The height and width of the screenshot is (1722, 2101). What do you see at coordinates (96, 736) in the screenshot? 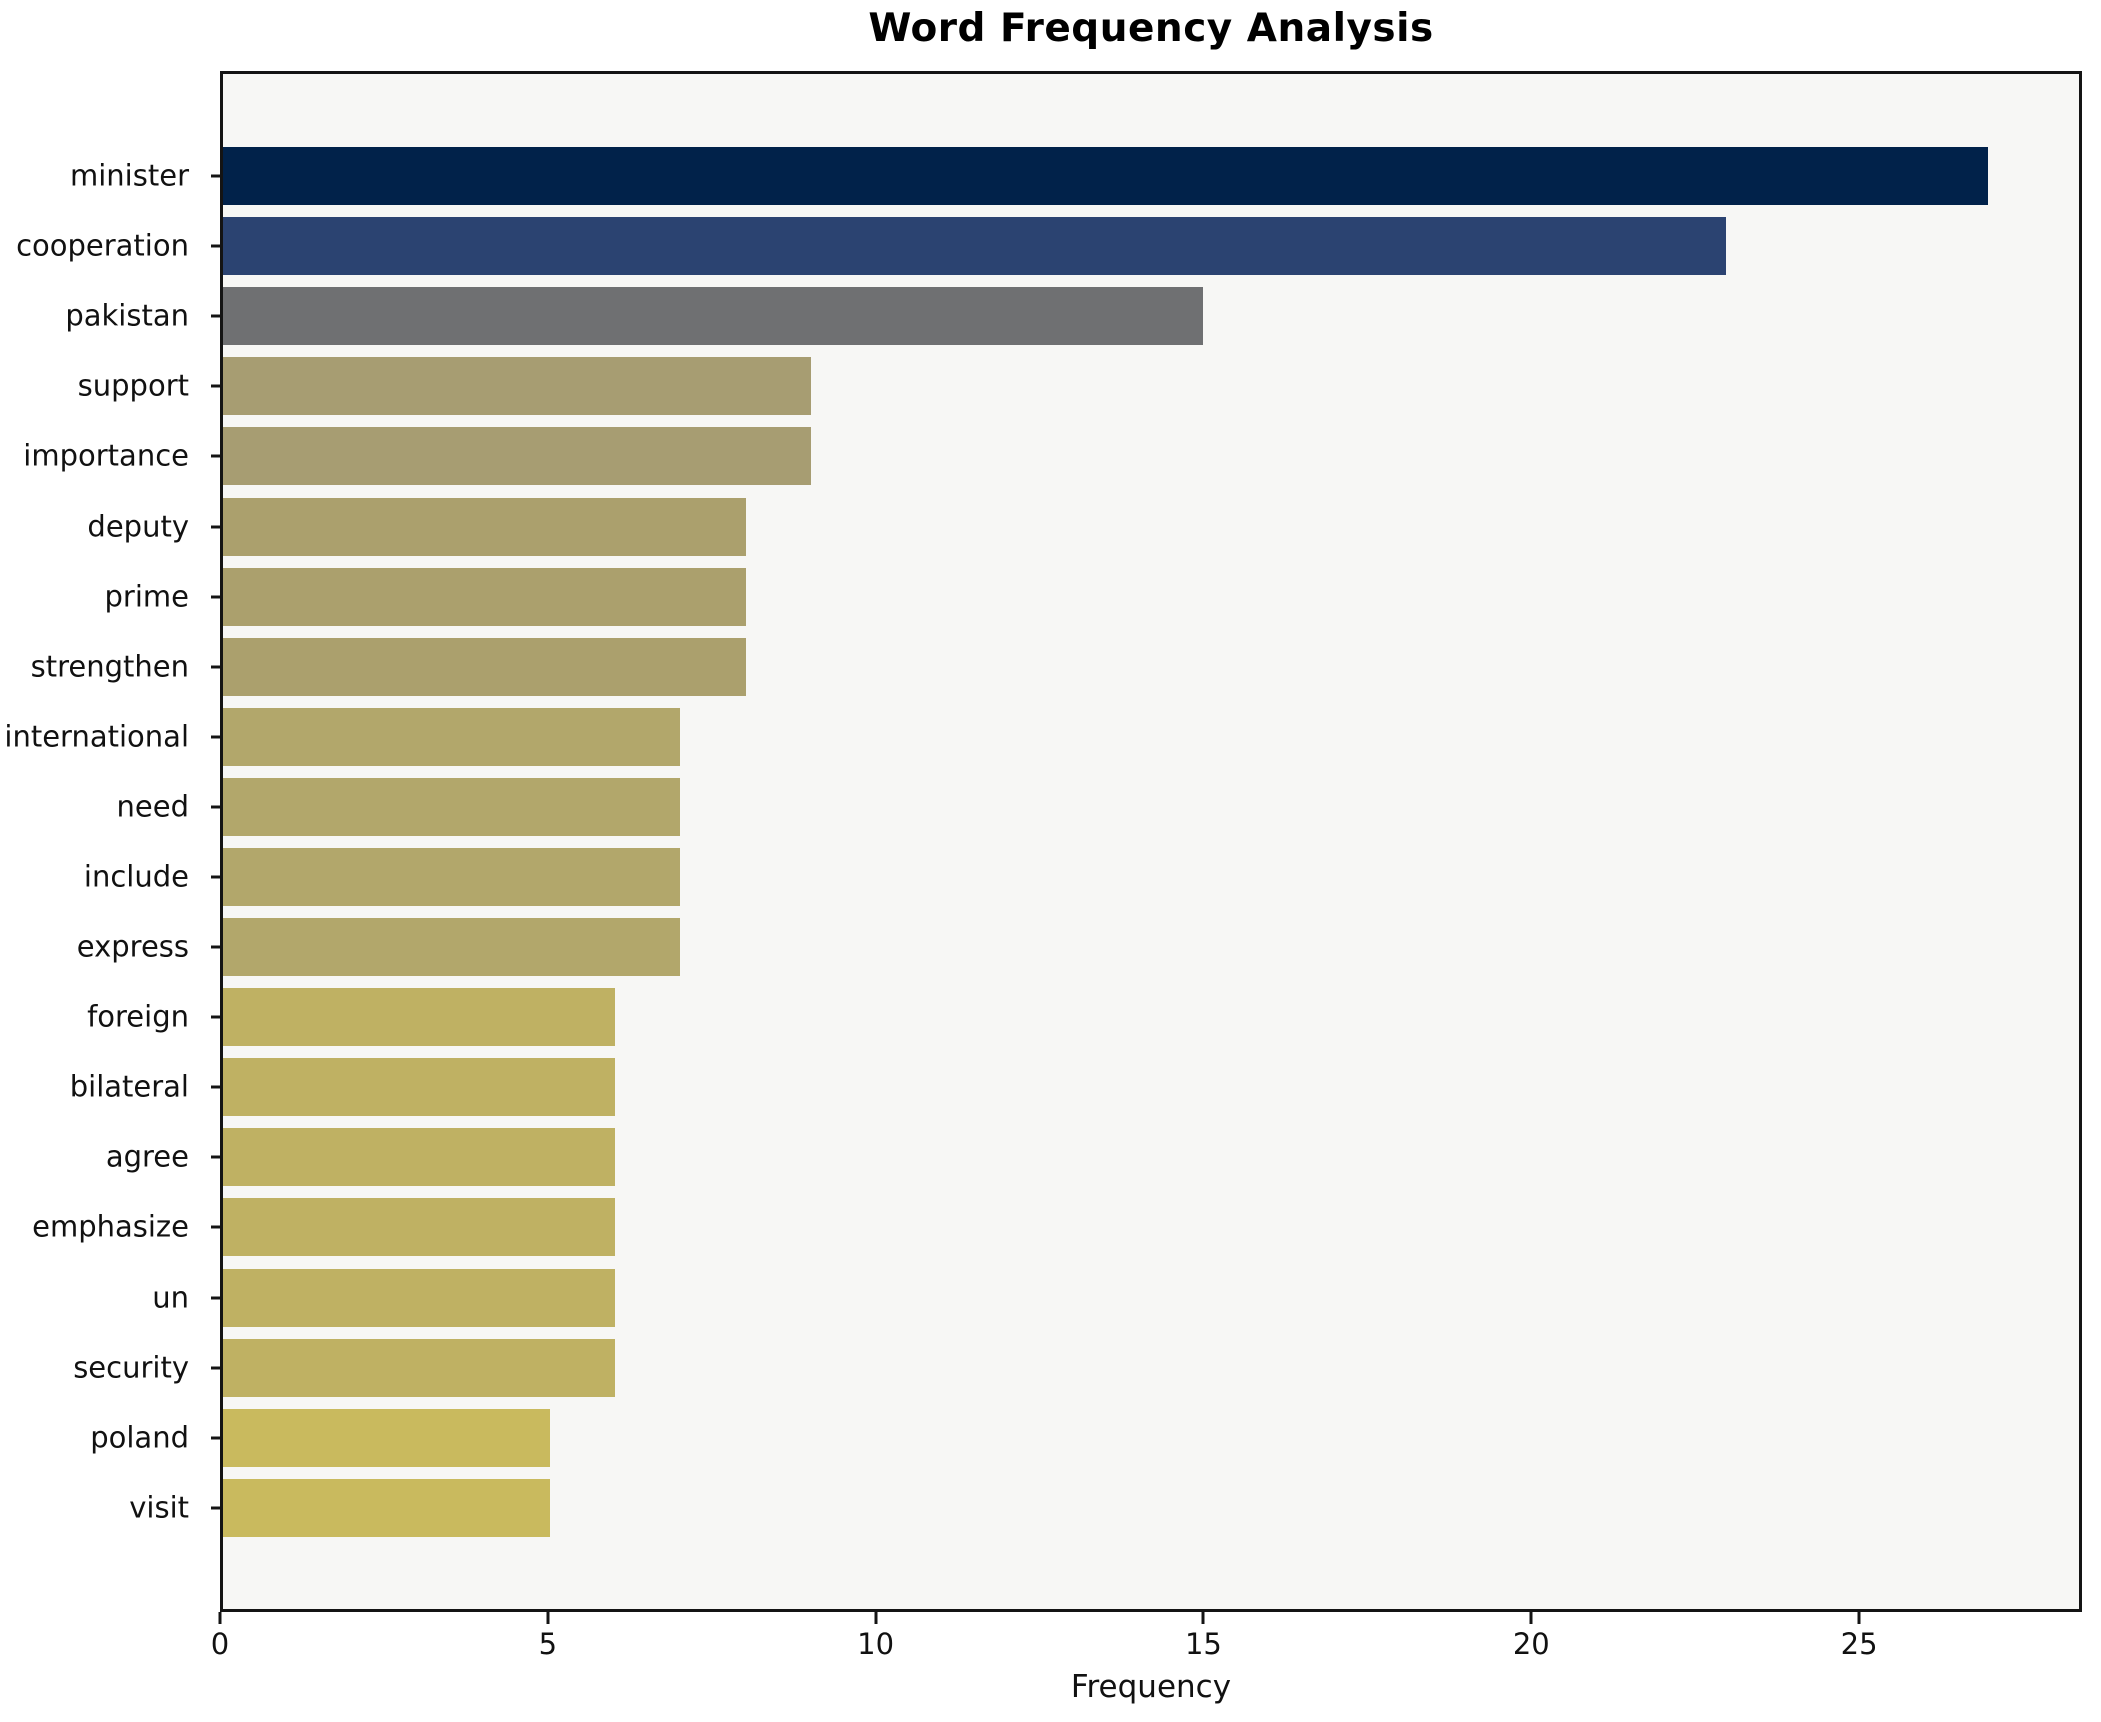
I see `y-tick-label-international: international` at bounding box center [96, 736].